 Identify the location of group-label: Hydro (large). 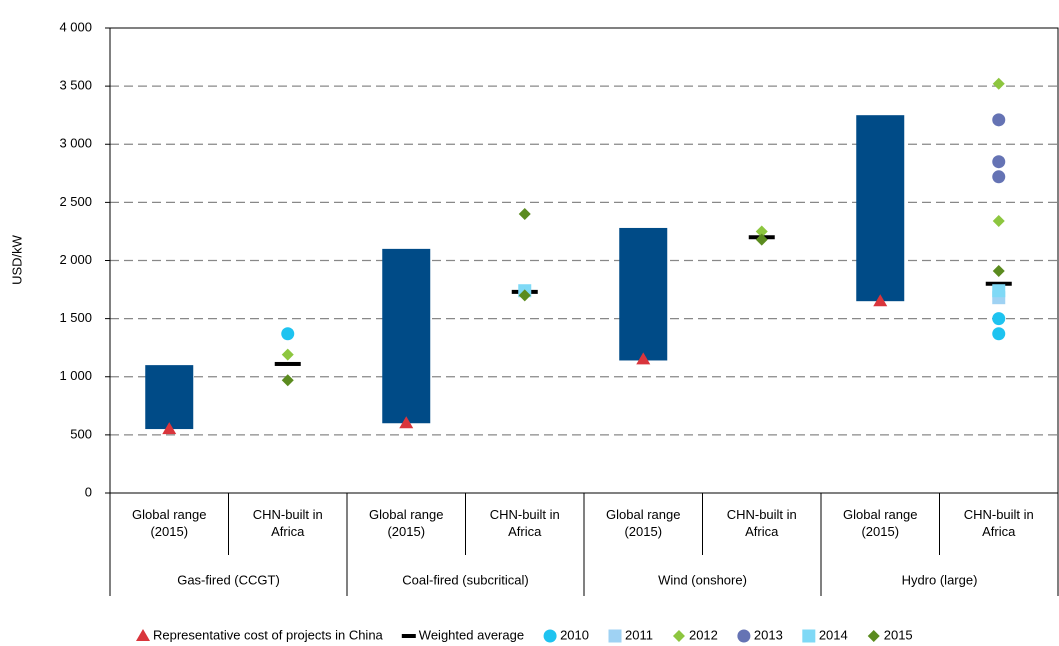
(940, 579).